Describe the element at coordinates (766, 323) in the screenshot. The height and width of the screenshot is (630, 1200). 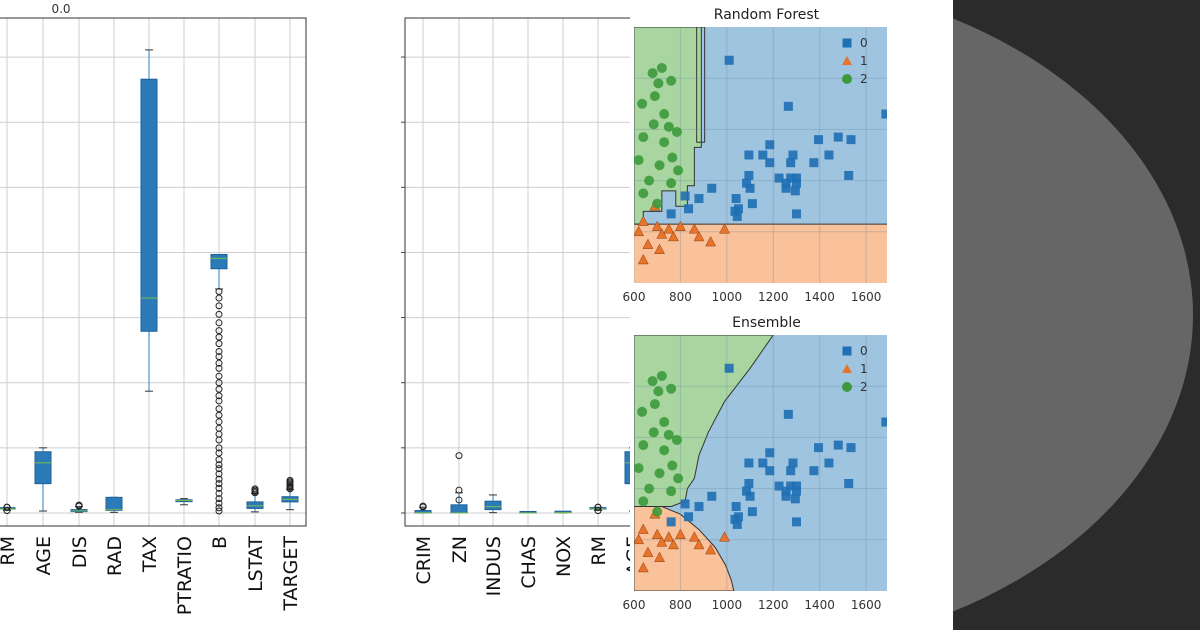
I see `panel-title: Ensemble` at that location.